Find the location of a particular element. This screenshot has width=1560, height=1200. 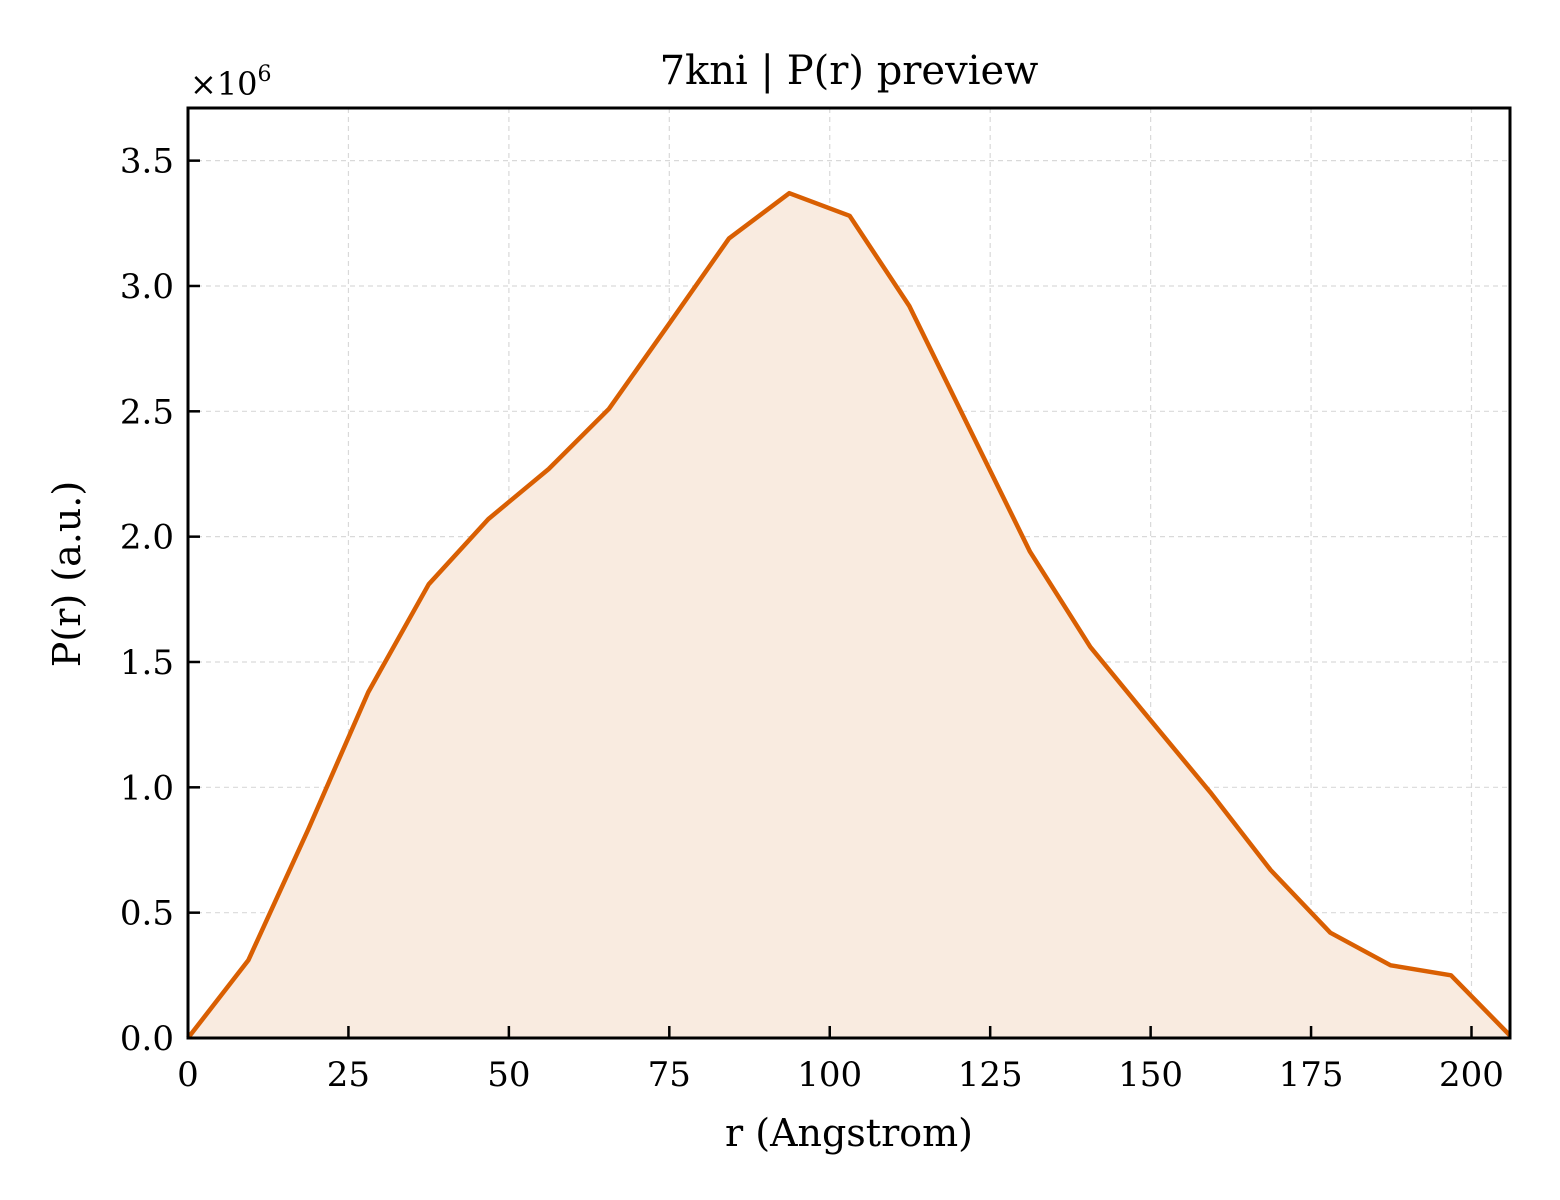

y-tick-label: 0.0 is located at coordinates (147, 1039).